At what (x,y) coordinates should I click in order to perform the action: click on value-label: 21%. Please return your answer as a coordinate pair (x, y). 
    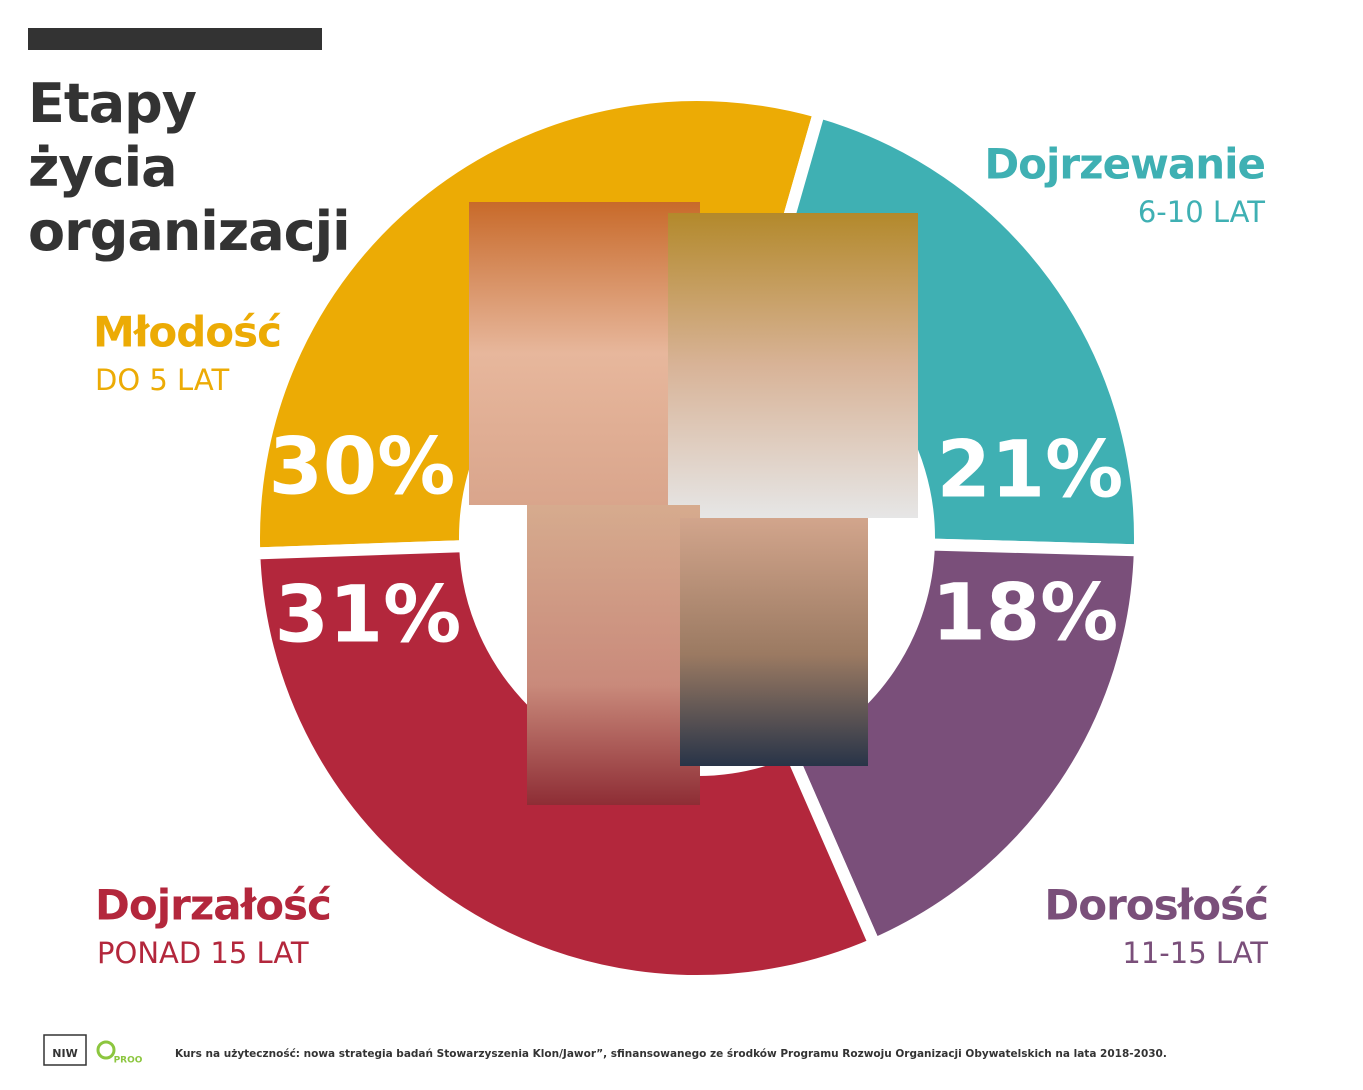
    Looking at the image, I should click on (1030, 470).